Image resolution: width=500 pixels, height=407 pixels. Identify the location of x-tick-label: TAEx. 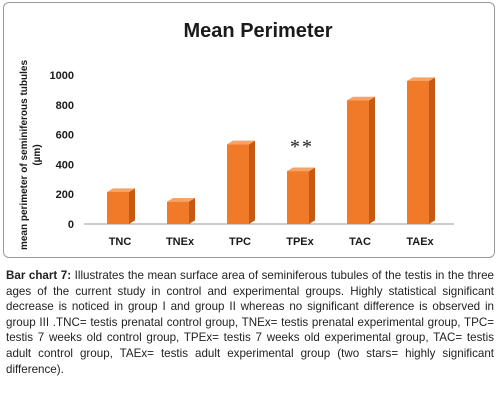
(420, 242).